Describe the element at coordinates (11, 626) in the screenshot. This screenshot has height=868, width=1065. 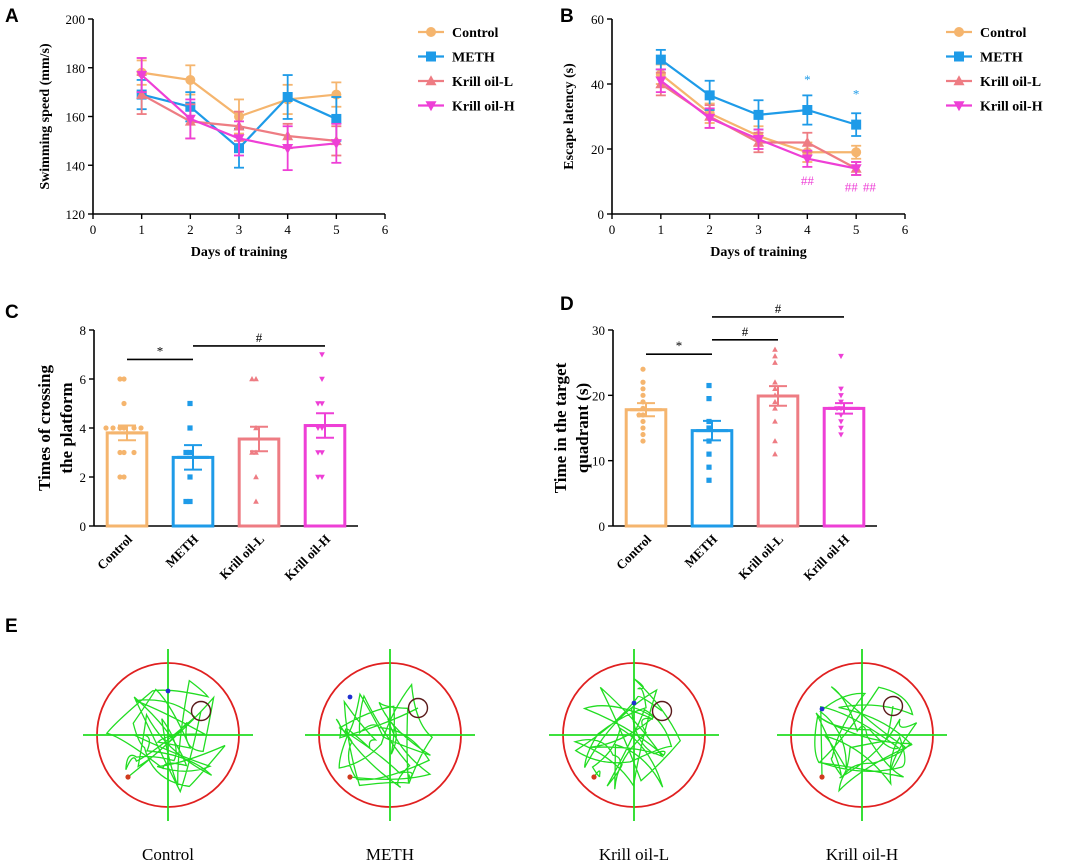
I see `panel-e-label: E` at that location.